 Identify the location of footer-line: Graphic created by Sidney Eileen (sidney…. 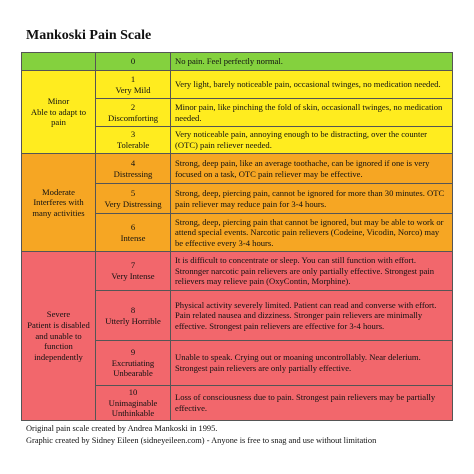
(201, 440).